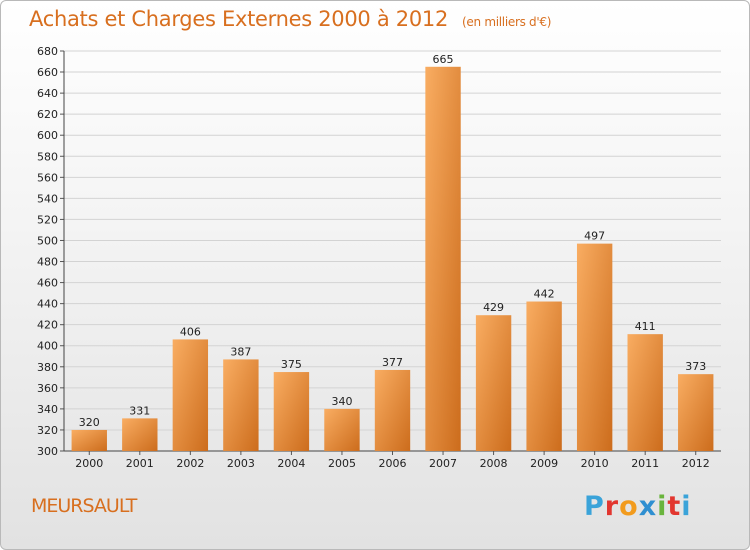 The width and height of the screenshot is (750, 550). Describe the element at coordinates (47, 135) in the screenshot. I see `y-tick-label: 600` at that location.